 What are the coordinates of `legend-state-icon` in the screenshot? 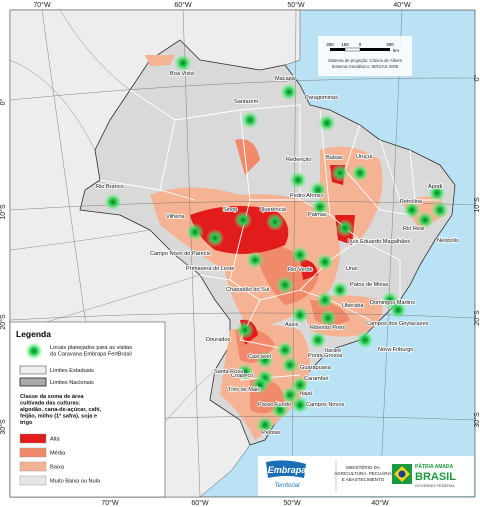 It's located at (33, 370).